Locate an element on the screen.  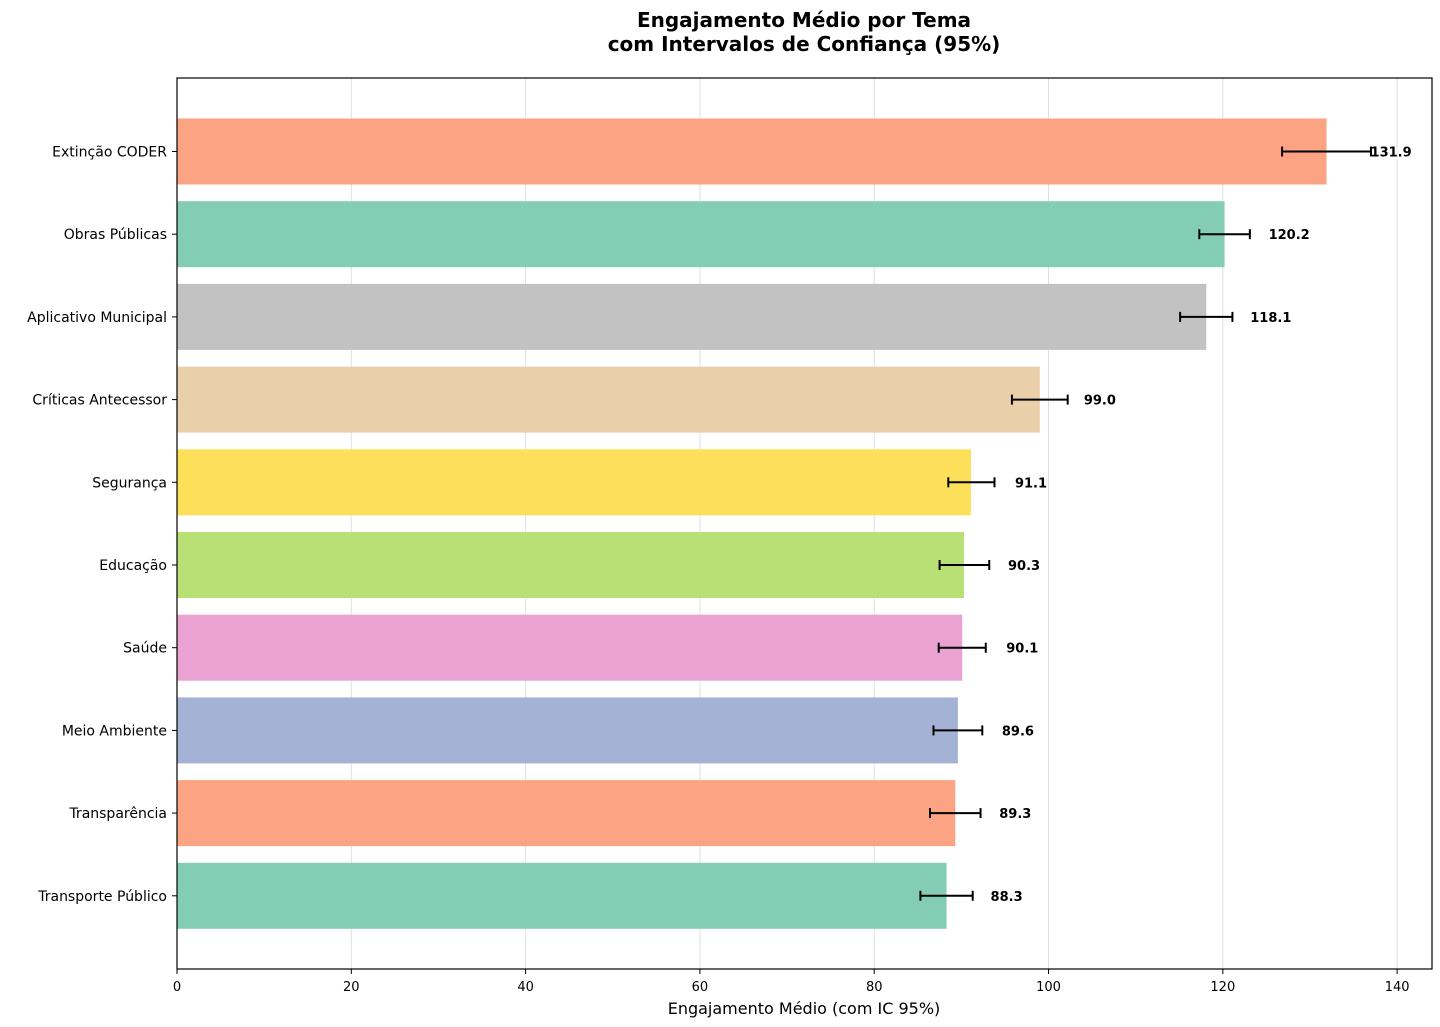
data-label: 91.1 is located at coordinates (1031, 483).